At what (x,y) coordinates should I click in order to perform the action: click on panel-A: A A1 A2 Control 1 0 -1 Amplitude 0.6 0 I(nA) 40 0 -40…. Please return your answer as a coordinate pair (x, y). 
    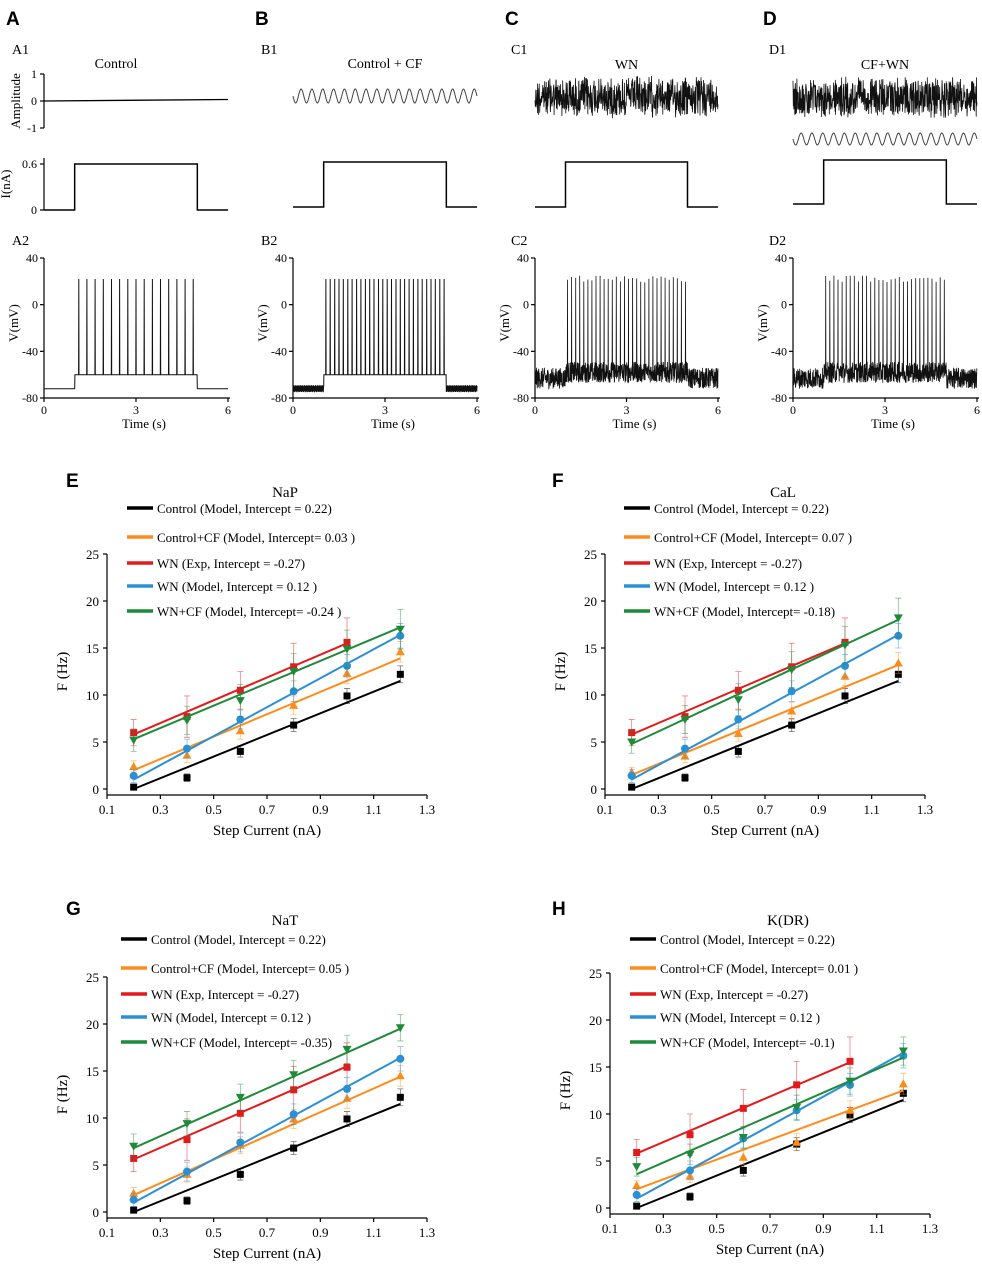
    Looking at the image, I should click on (115, 220).